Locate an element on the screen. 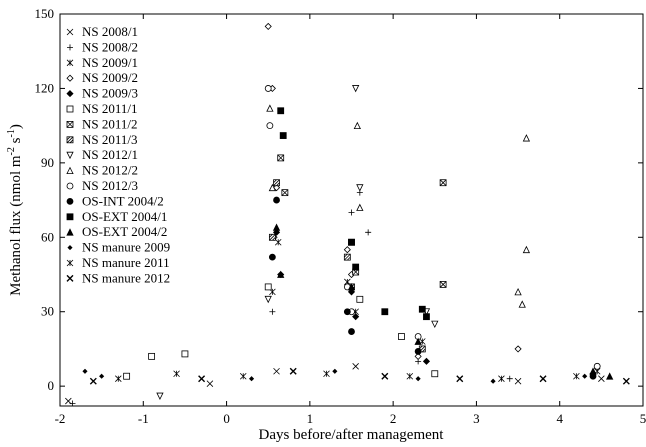 The height and width of the screenshot is (447, 646). legend-label: NS 2011/2 is located at coordinates (110, 123).